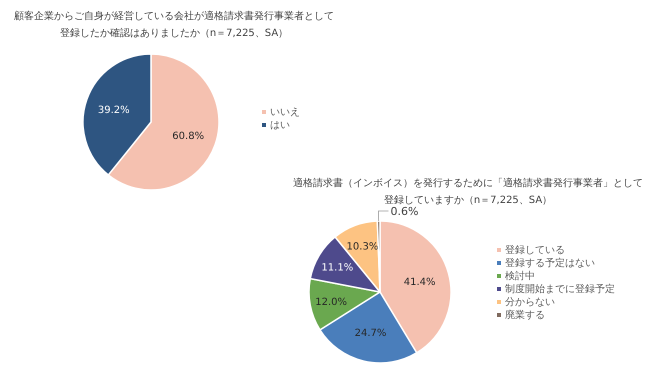 Image resolution: width=650 pixels, height=380 pixels. I want to click on data-label: 60.8%, so click(188, 136).